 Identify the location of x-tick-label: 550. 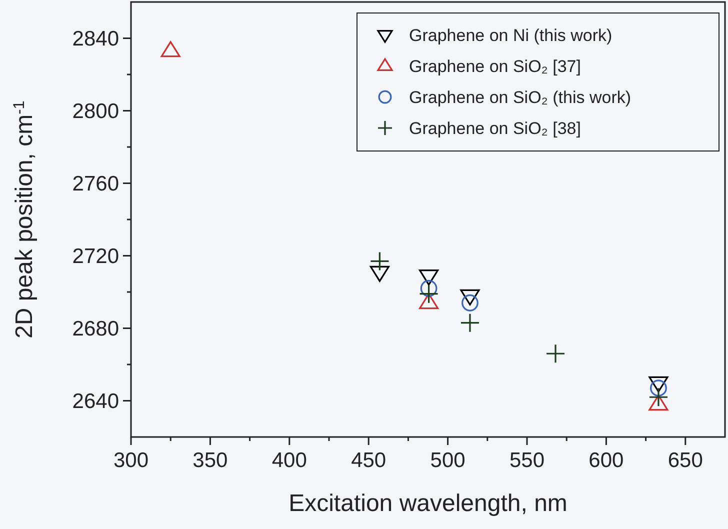
(527, 460).